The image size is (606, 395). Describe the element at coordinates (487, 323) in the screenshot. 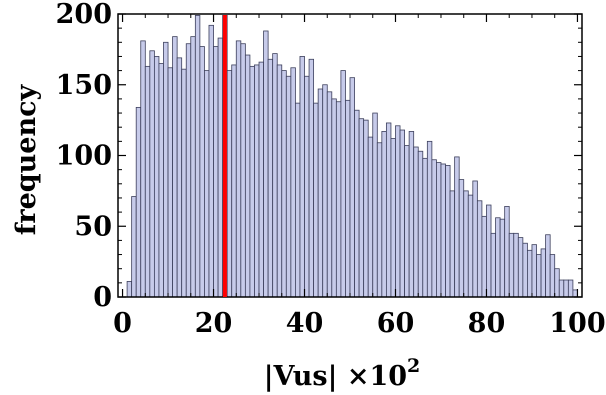

I see `x-tick-label: 80` at that location.